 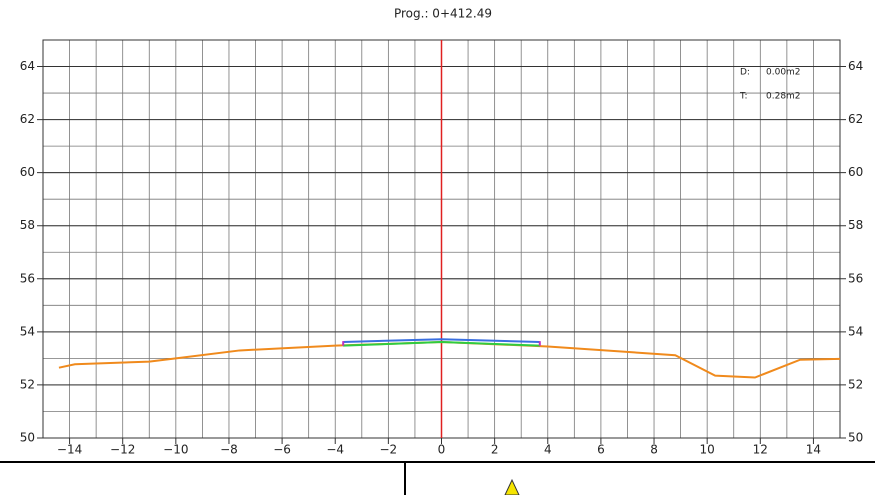 What do you see at coordinates (442, 450) in the screenshot?
I see `x-tick-label: 0` at bounding box center [442, 450].